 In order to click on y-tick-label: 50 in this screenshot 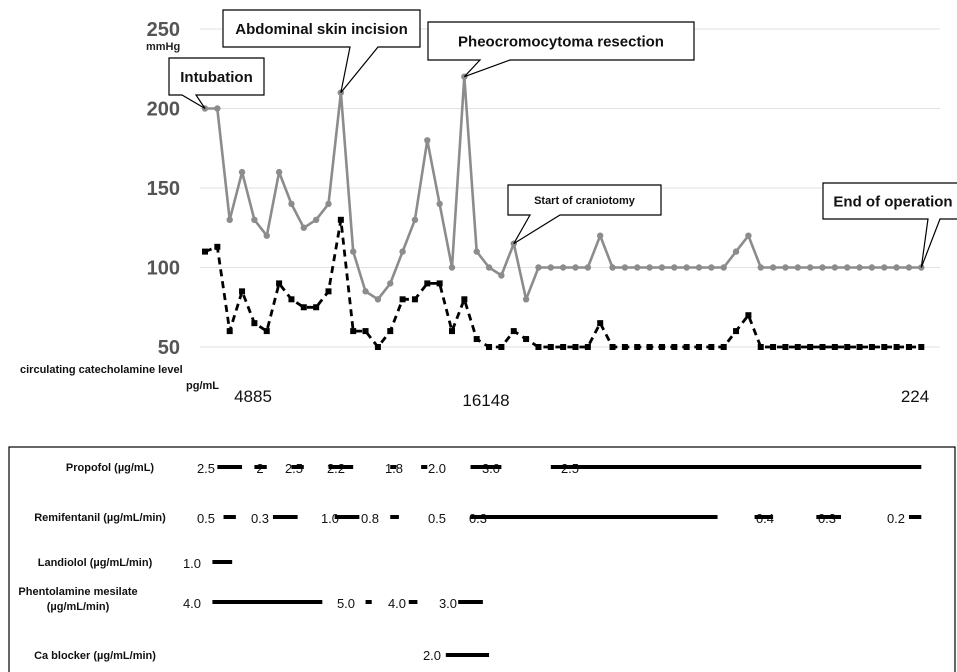, I will do `click(169, 348)`.